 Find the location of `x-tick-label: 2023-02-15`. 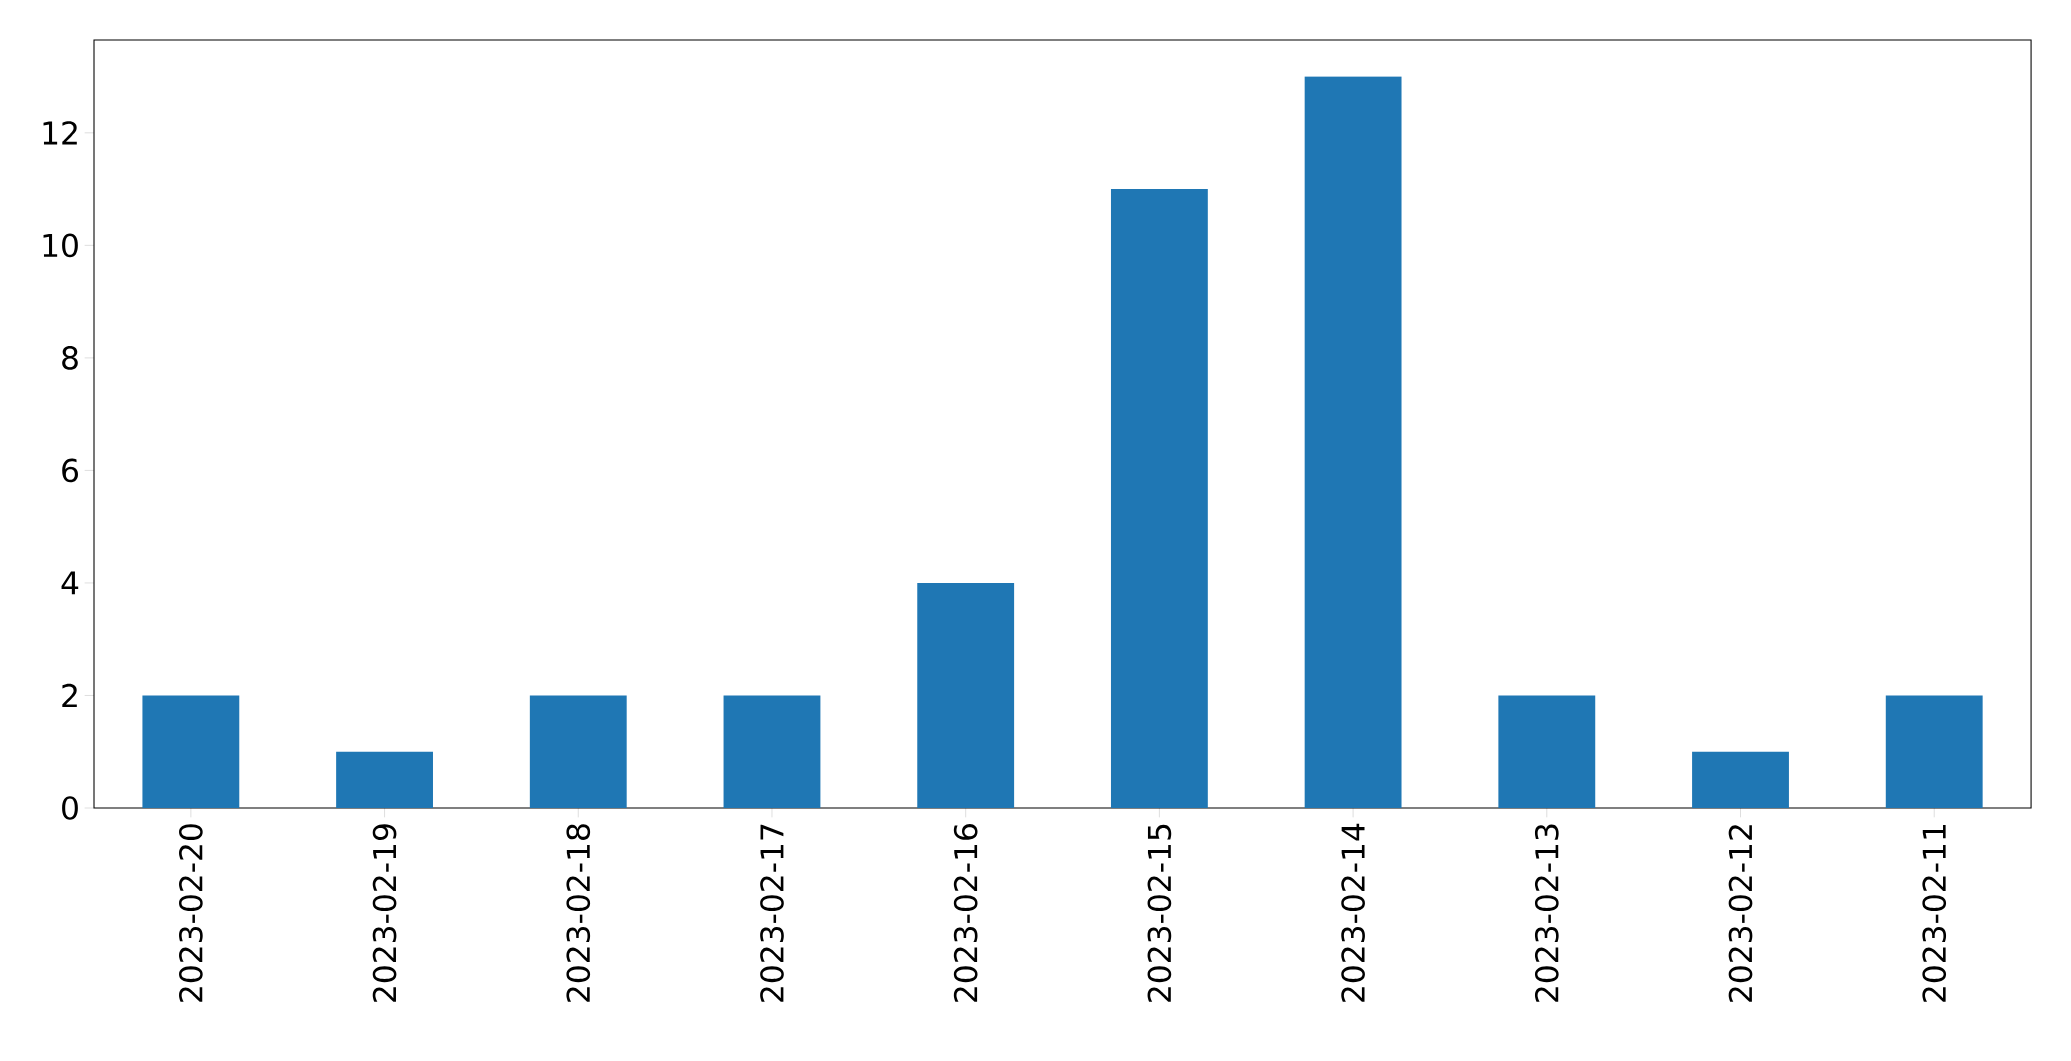

x-tick-label: 2023-02-15 is located at coordinates (1159, 913).